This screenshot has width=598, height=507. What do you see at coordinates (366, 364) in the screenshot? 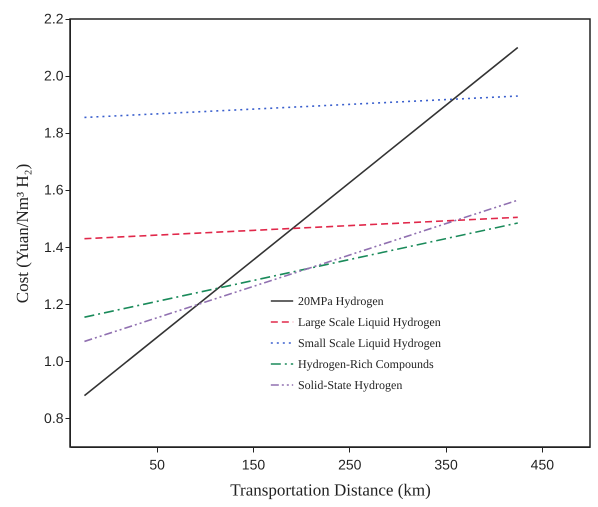
I see `legend-label: Hydrogen-Rich Compounds` at bounding box center [366, 364].